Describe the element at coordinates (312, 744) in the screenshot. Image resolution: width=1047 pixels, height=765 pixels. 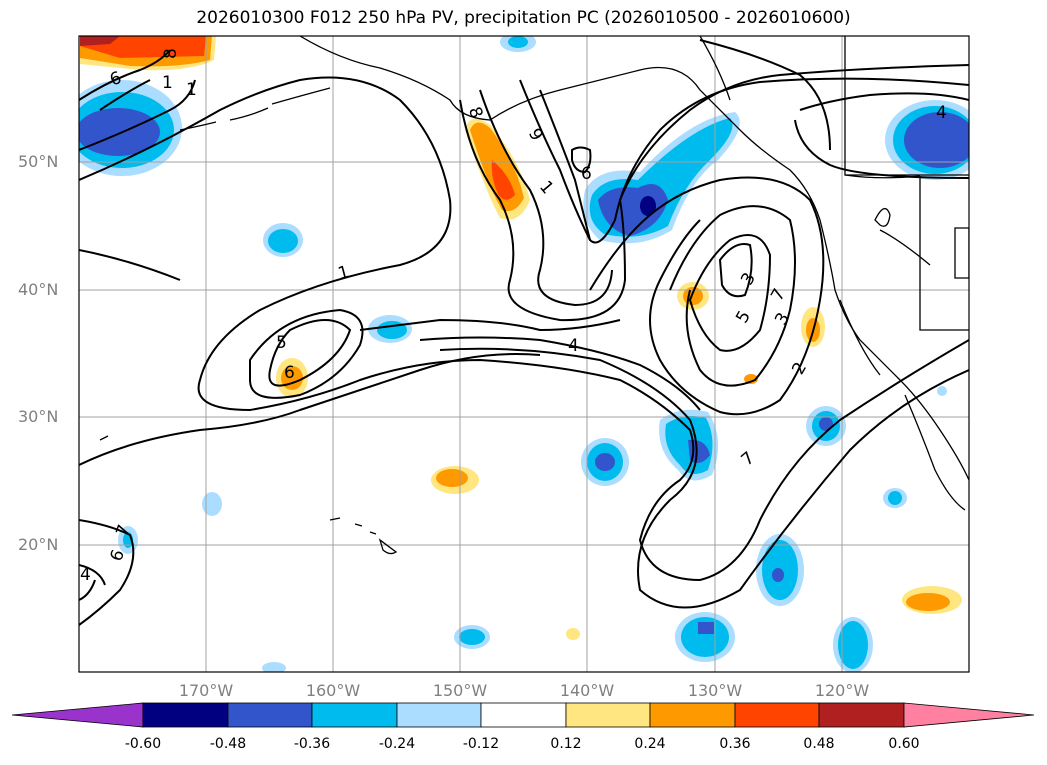
I see `colorbar-tick: -0.36` at that location.